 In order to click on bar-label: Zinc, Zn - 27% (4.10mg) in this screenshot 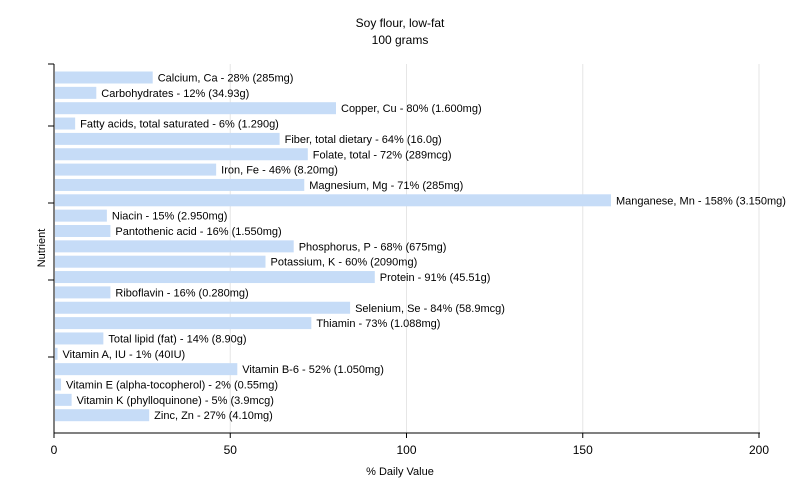, I will do `click(213, 416)`.